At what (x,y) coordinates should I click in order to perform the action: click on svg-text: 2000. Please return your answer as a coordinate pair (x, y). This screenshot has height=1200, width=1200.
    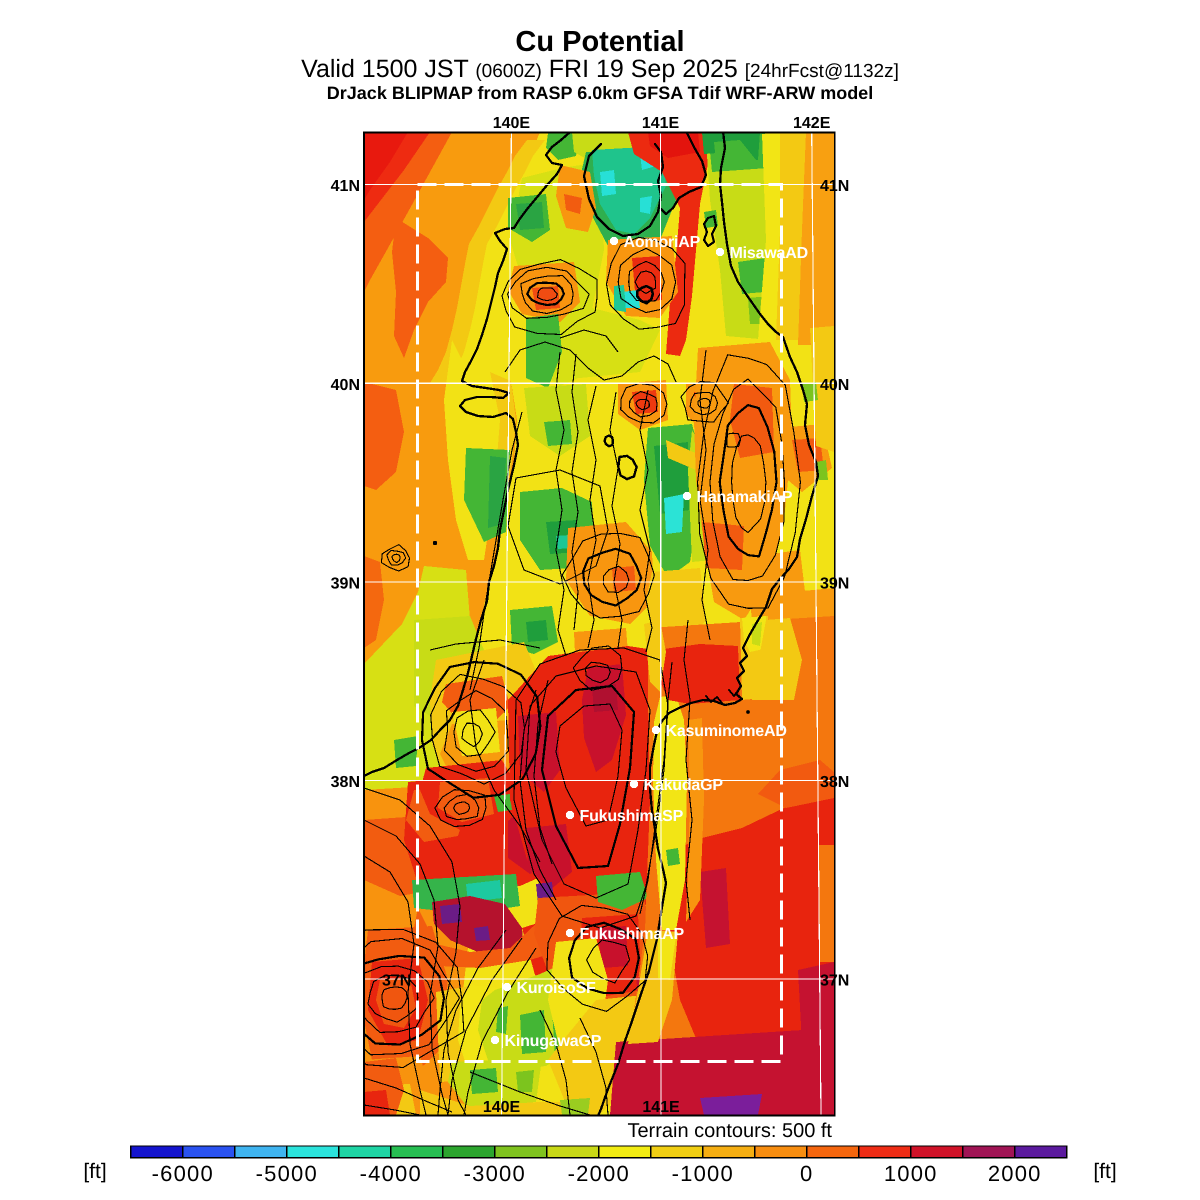
    Looking at the image, I should click on (1015, 1173).